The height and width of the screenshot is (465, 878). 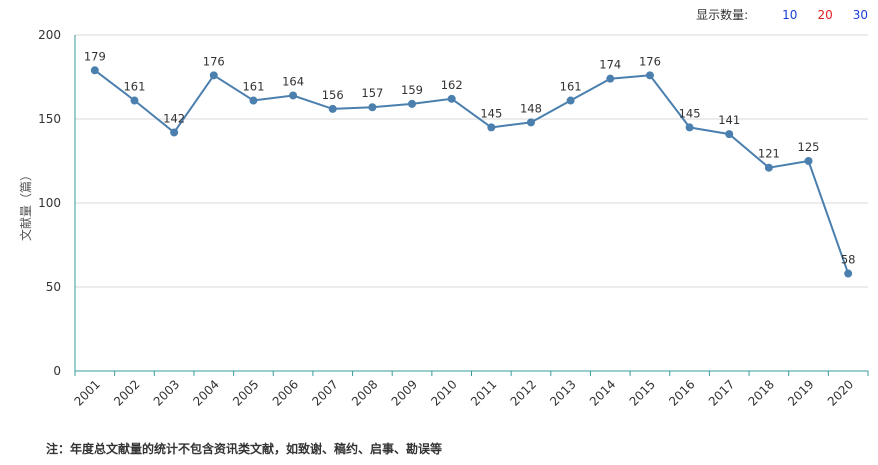 I want to click on data-label: 162, so click(x=452, y=85).